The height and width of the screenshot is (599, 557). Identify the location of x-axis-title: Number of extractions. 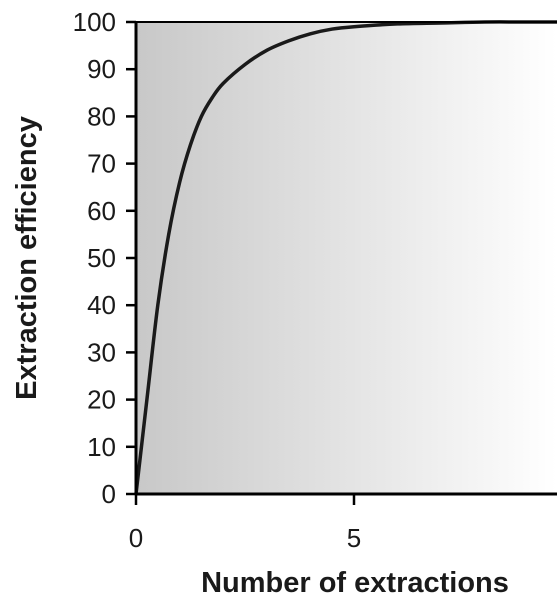
(355, 583).